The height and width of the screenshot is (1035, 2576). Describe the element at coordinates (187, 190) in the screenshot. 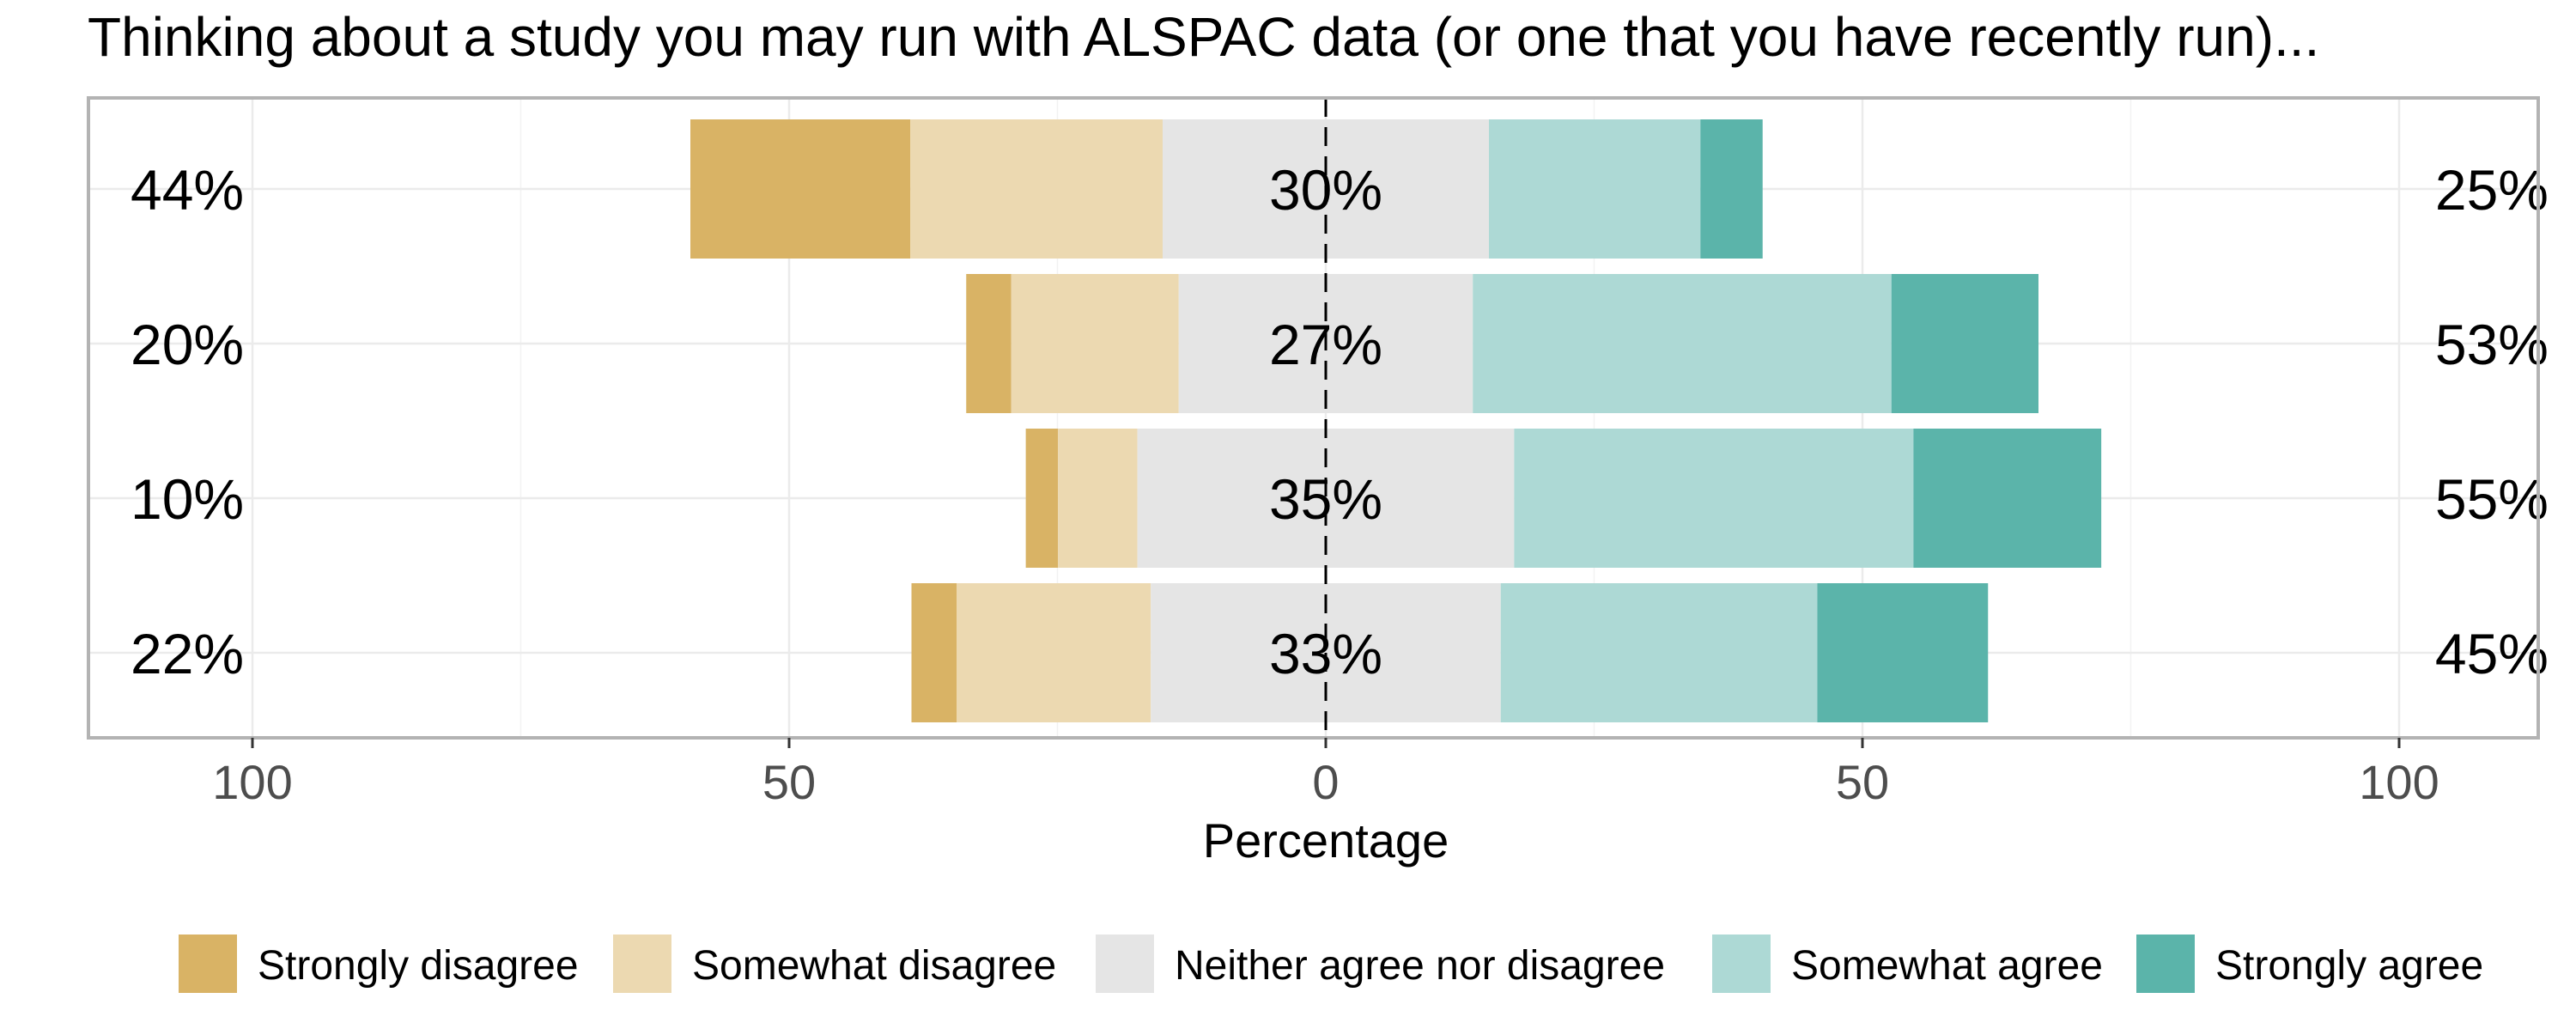

I see `row-left-percent-label: 44%` at that location.